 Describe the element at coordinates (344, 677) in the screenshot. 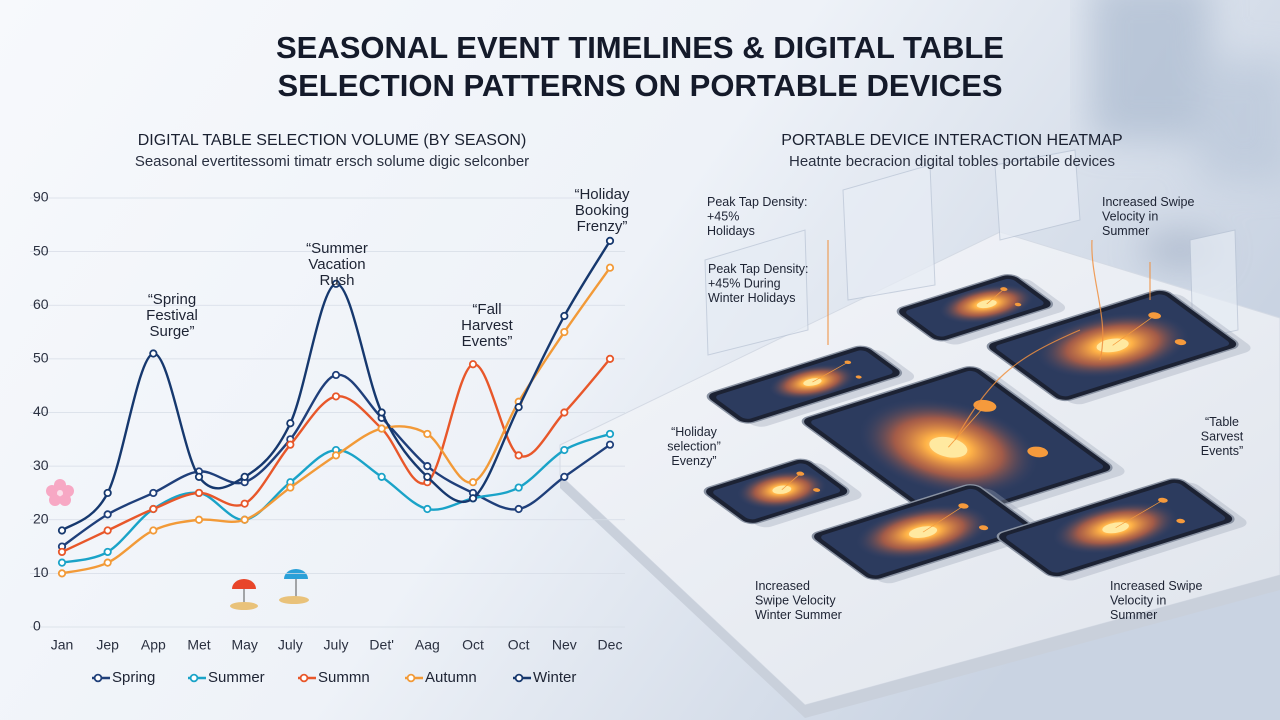

I see `legend-label: Summn` at that location.